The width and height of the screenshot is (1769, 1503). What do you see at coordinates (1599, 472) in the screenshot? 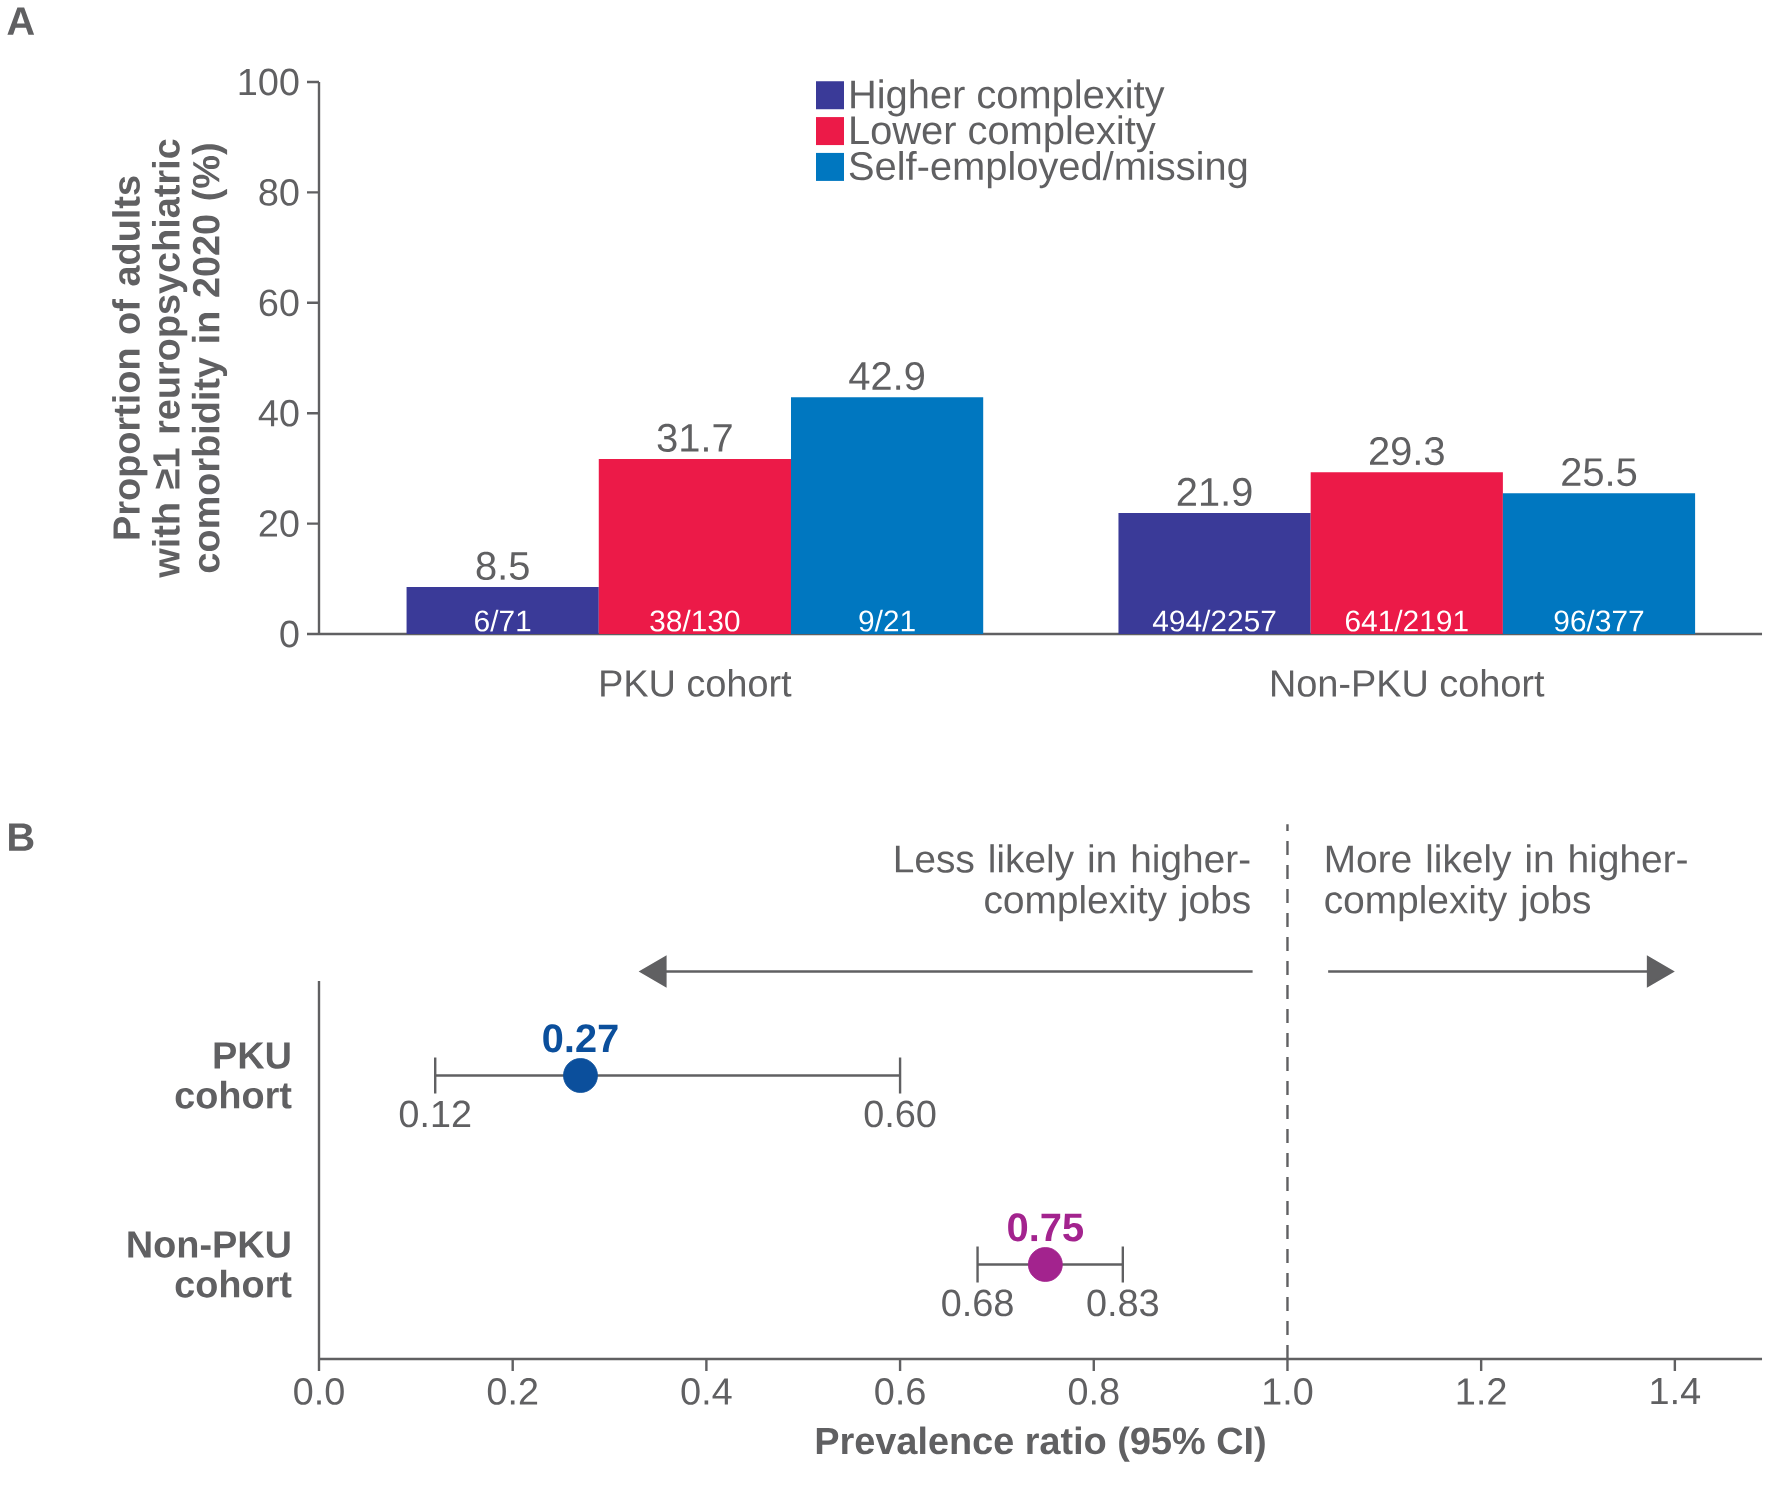
I see `data-label: 25.5` at bounding box center [1599, 472].